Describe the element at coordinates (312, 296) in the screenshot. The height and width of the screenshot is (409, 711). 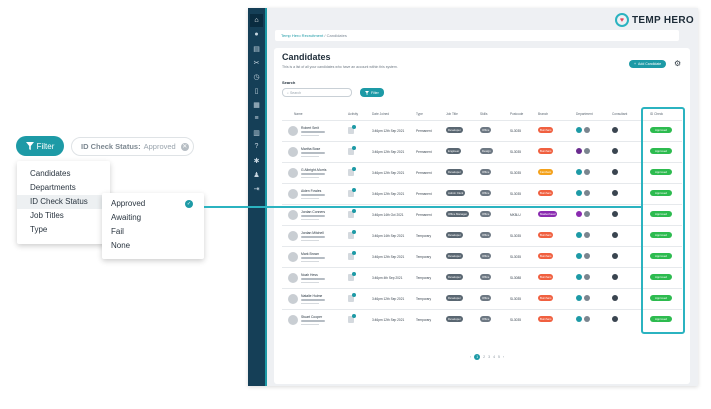
I see `candidate-name: Natalie Hulme` at that location.